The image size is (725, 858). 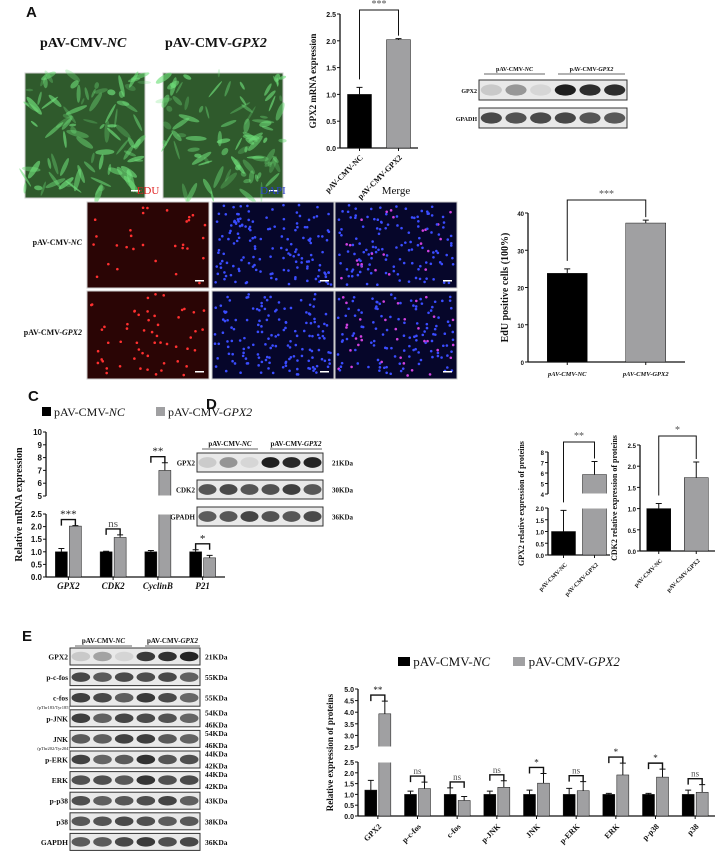 What do you see at coordinates (396, 245) in the screenshot?
I see `micrograph-merge-nc` at bounding box center [396, 245].